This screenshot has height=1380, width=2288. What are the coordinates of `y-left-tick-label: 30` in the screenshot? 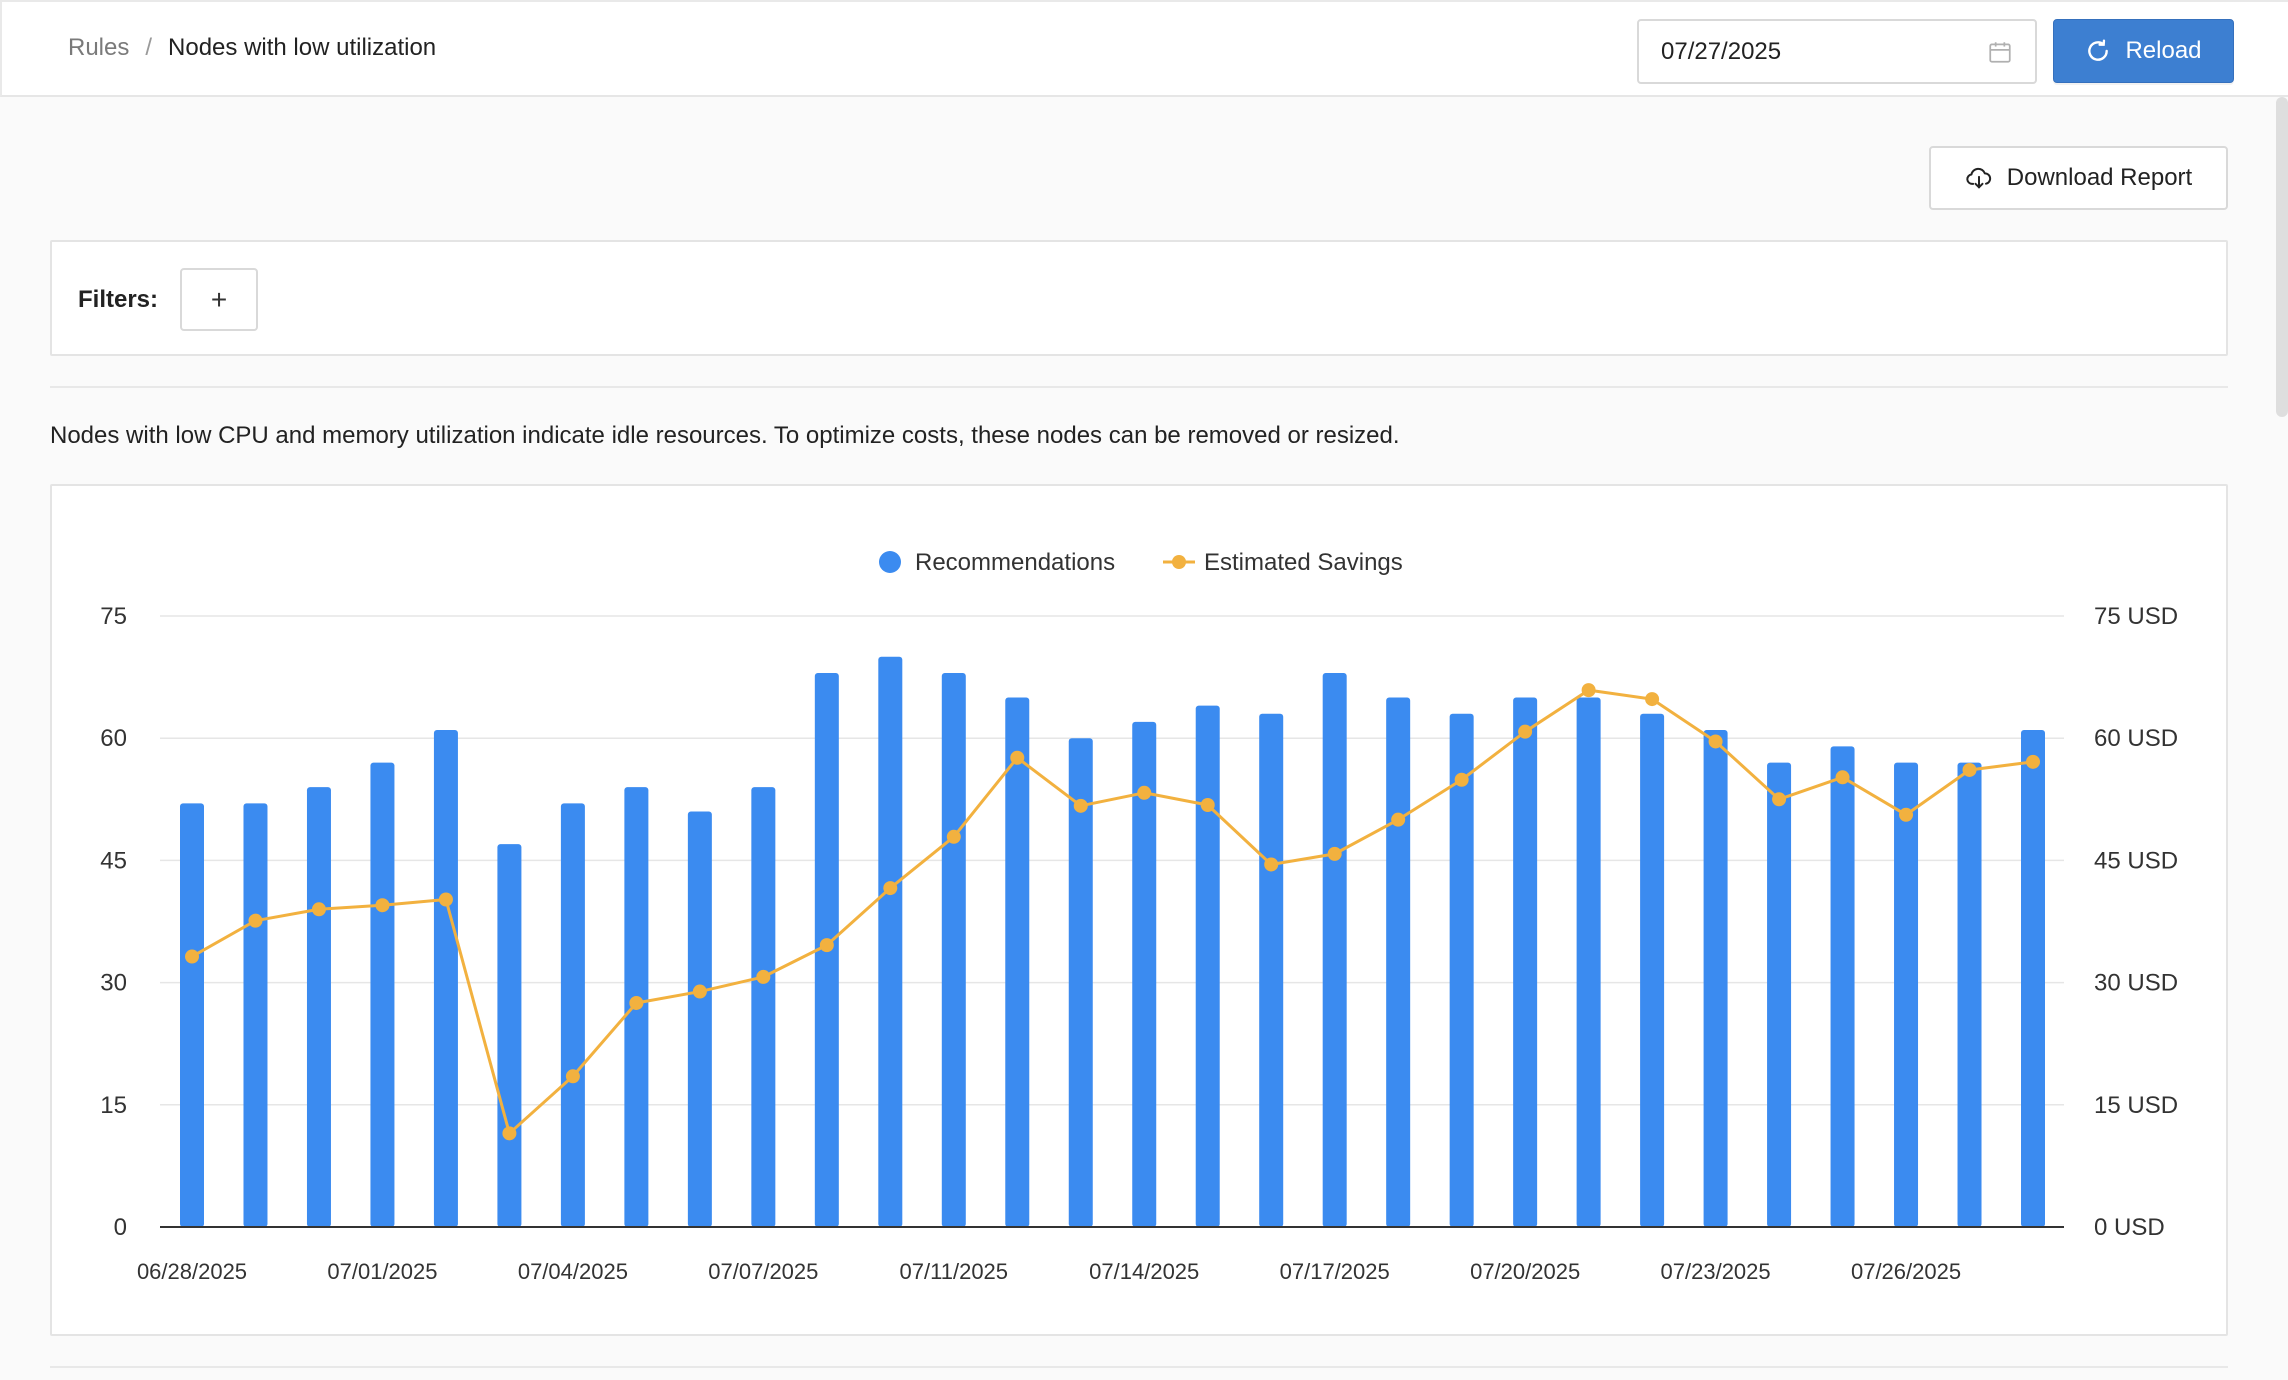 It's located at (113, 983).